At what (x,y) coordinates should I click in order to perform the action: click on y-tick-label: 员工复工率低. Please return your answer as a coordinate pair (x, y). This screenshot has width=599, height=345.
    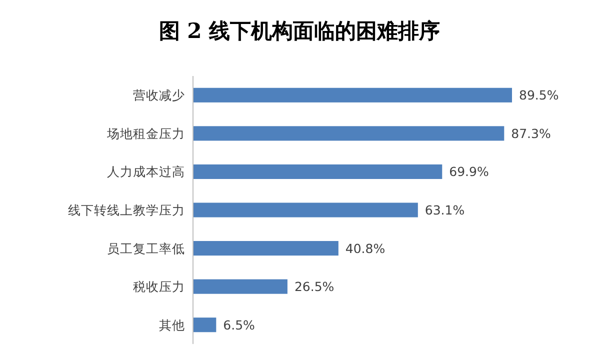
    Looking at the image, I should click on (146, 248).